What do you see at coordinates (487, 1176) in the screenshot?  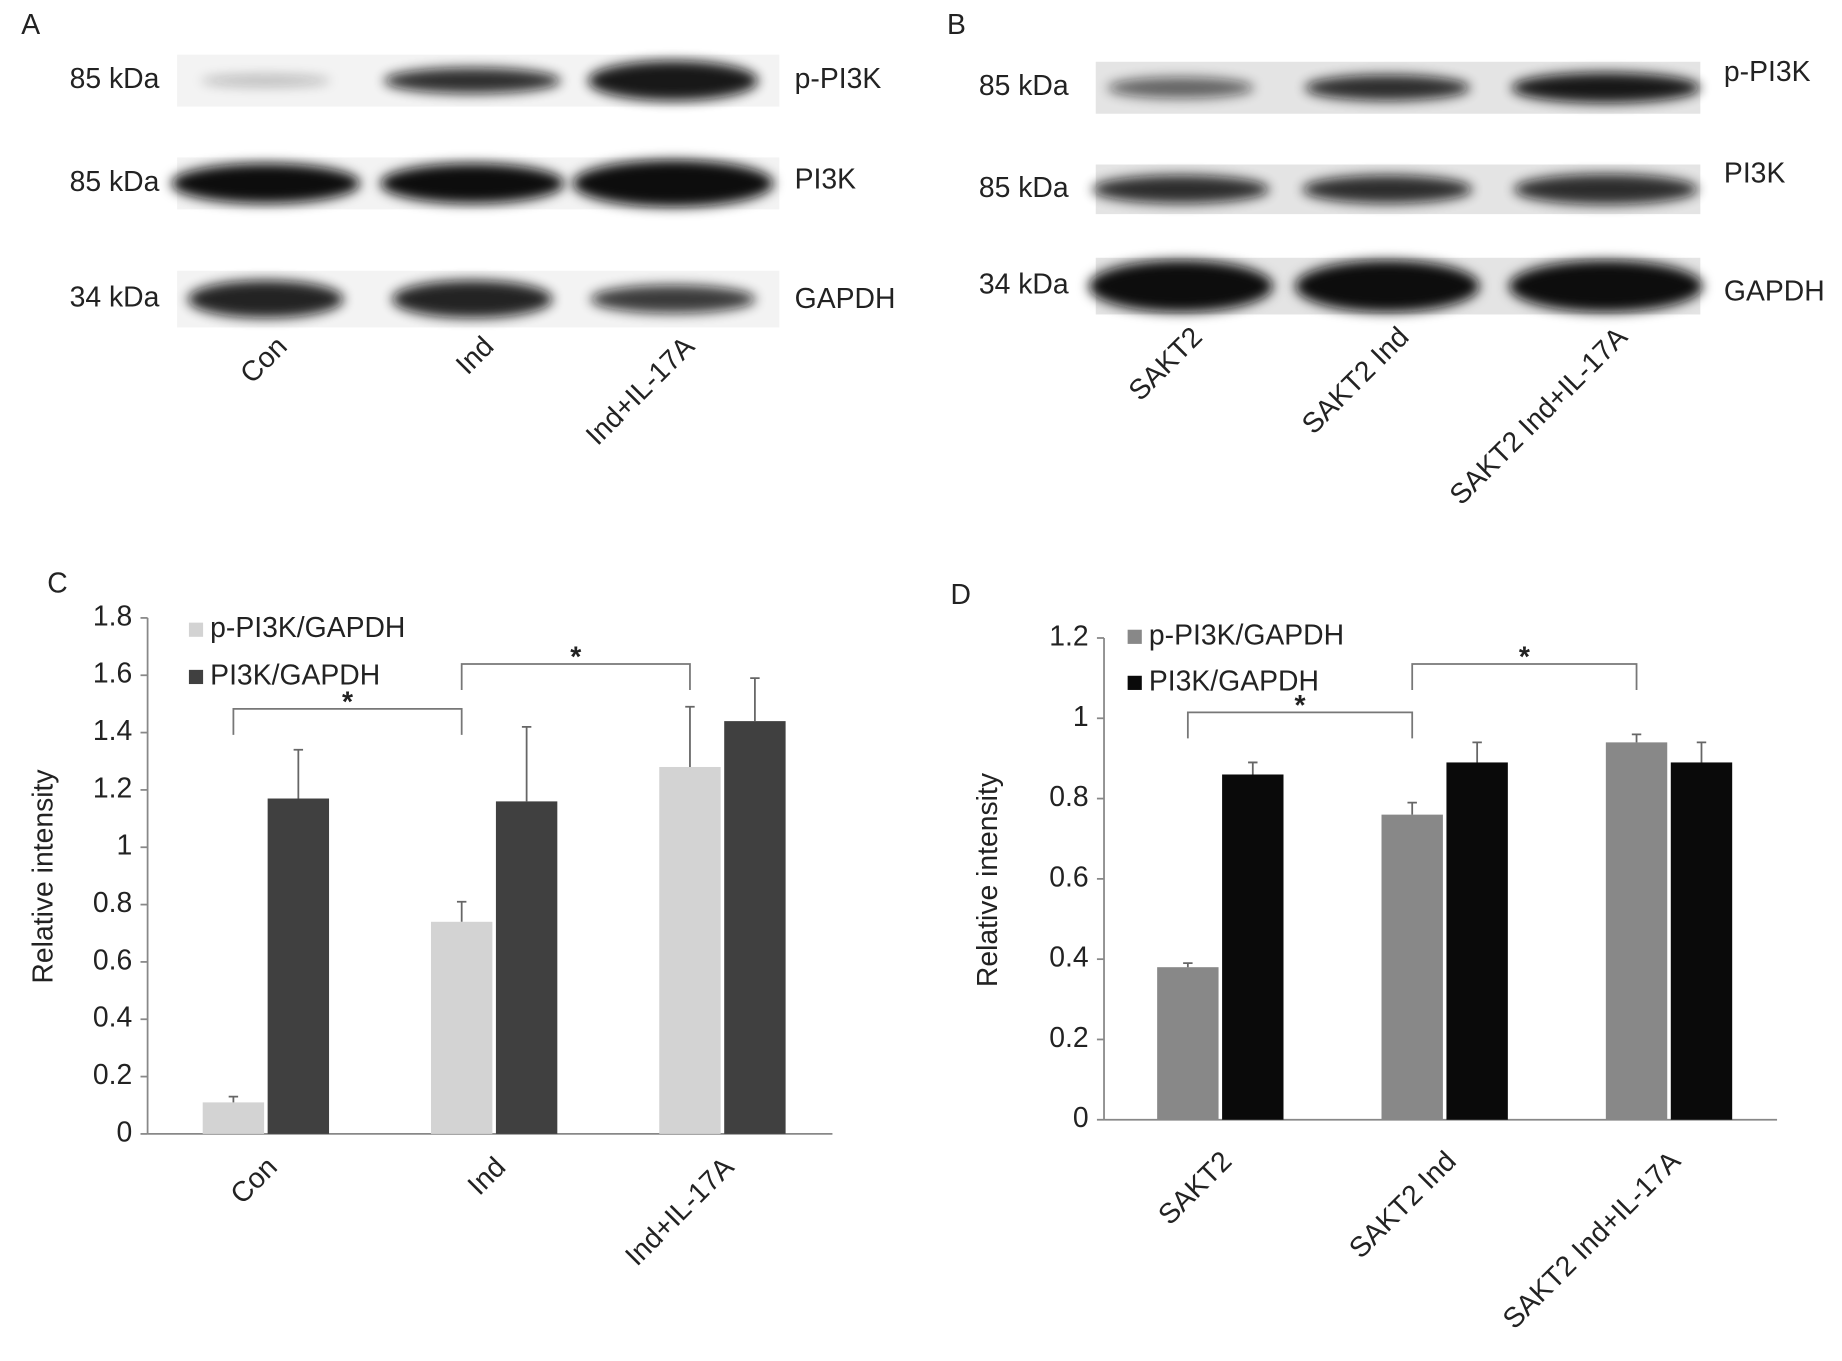 I see `x-tick-label: Ind` at bounding box center [487, 1176].